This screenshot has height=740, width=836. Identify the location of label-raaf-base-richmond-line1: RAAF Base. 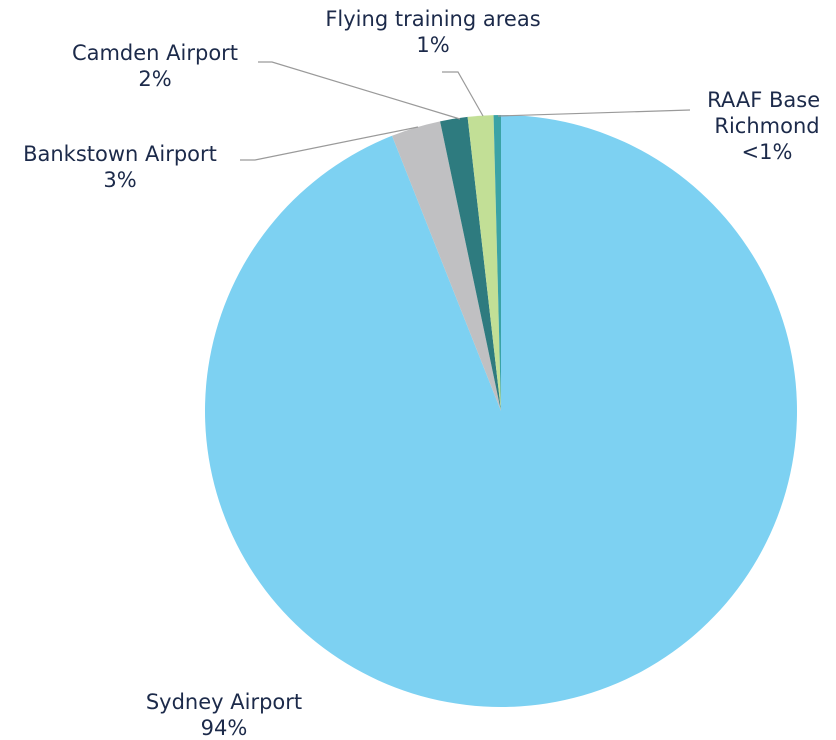
(763, 100).